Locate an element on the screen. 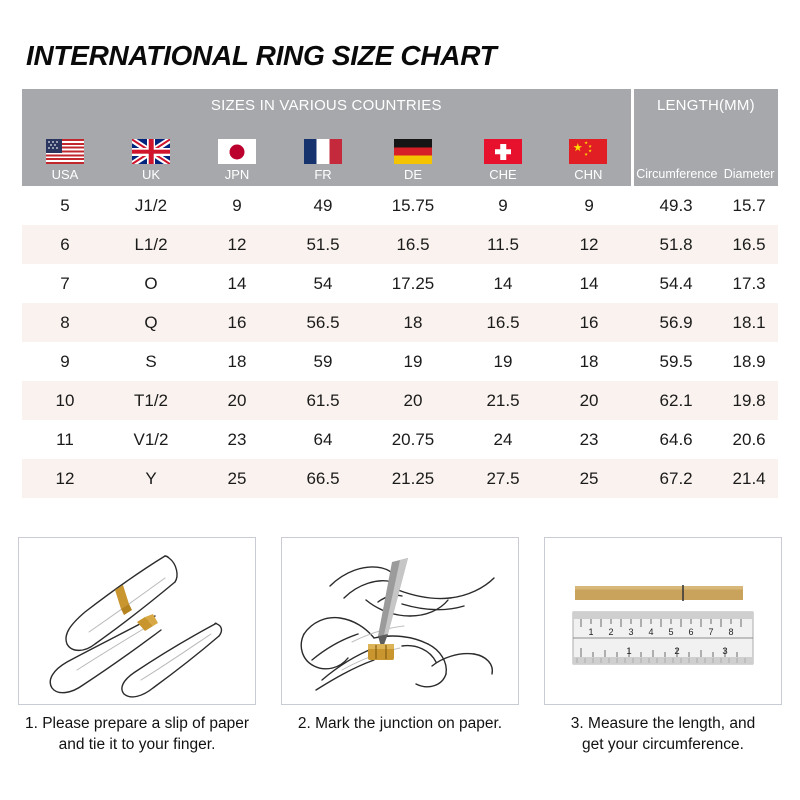 The width and height of the screenshot is (800, 800). cell-che: 19 is located at coordinates (503, 361).